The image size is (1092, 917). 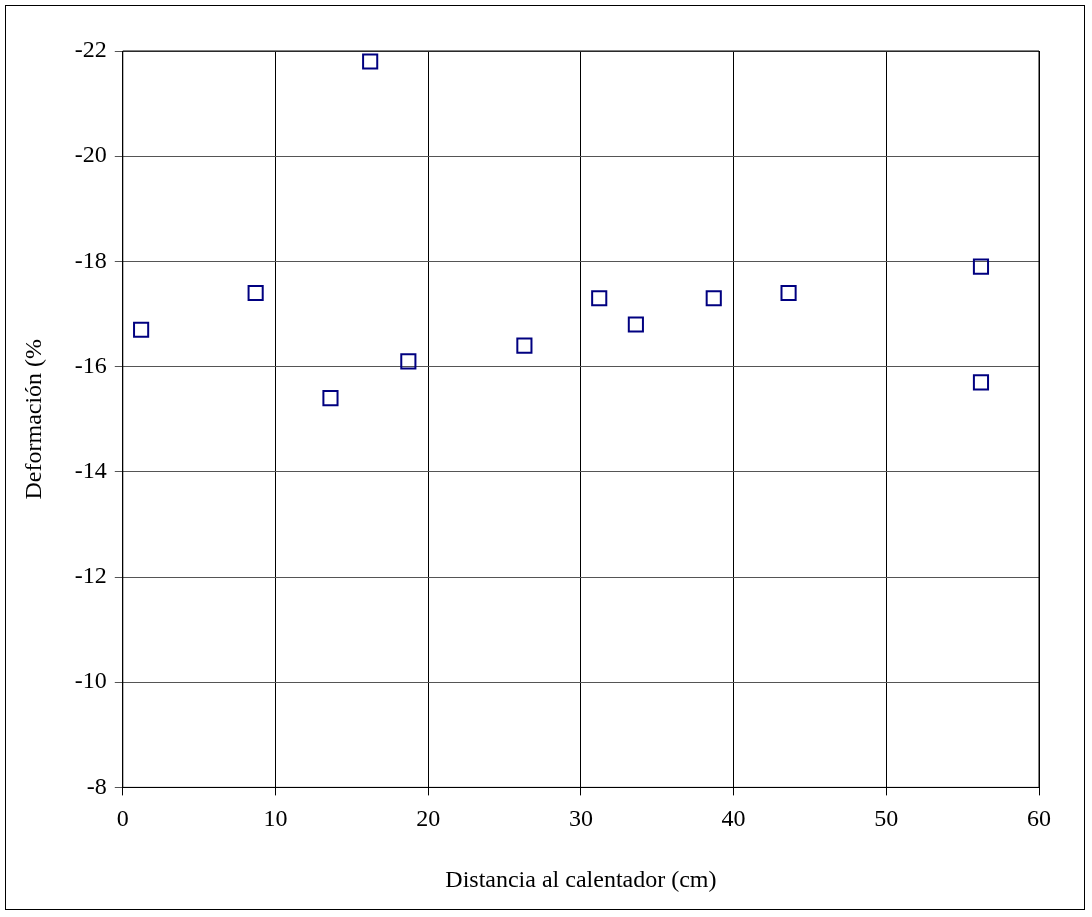 I want to click on x-tick-label: 10, so click(x=275, y=818).